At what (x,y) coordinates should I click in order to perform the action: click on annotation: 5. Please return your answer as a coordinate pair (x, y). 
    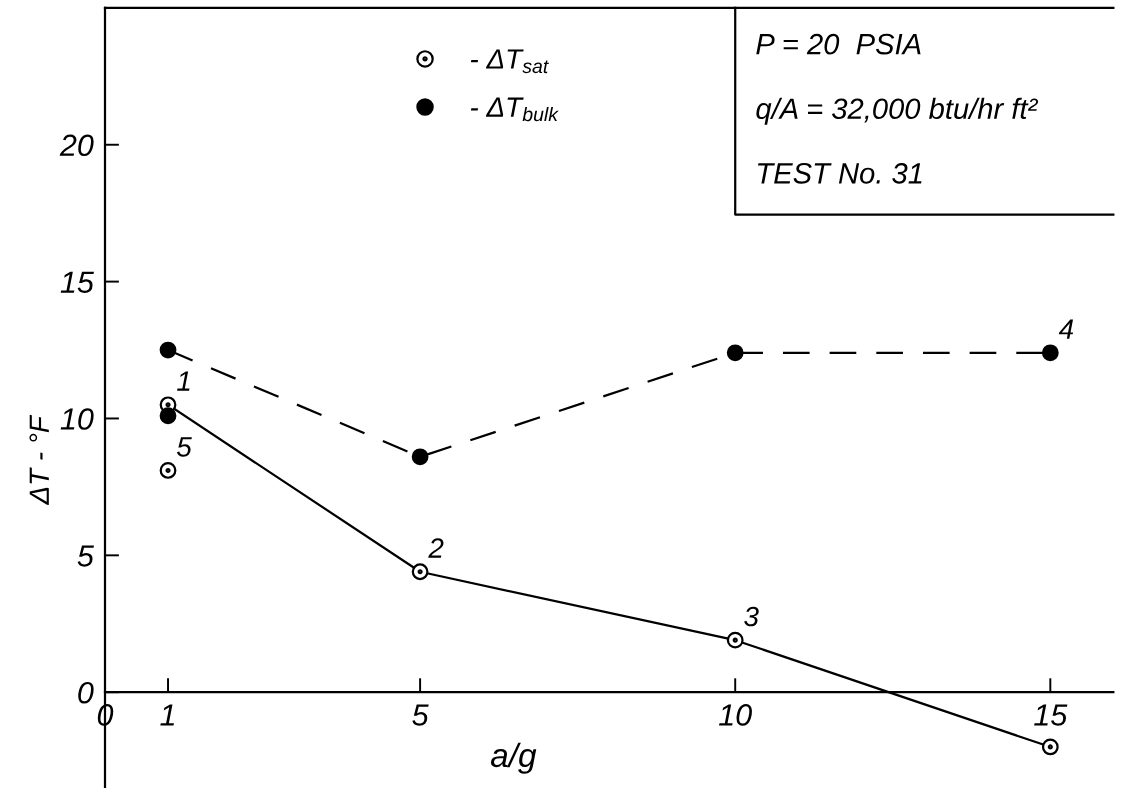
    Looking at the image, I should click on (184, 447).